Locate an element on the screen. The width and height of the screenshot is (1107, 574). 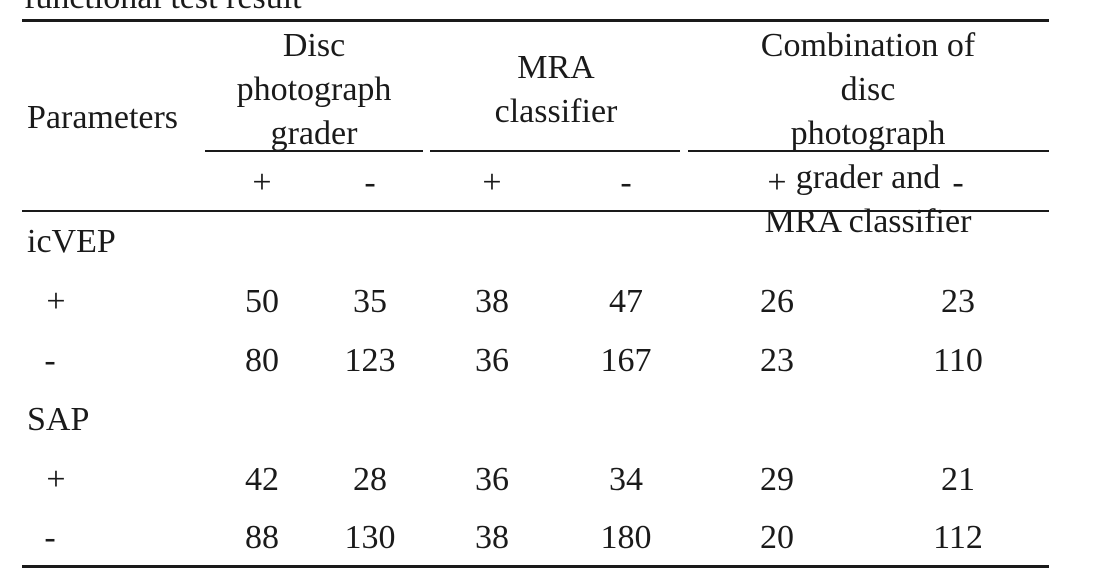
column-group-mra-classifier: MRA classifier is located at coordinates (556, 89).